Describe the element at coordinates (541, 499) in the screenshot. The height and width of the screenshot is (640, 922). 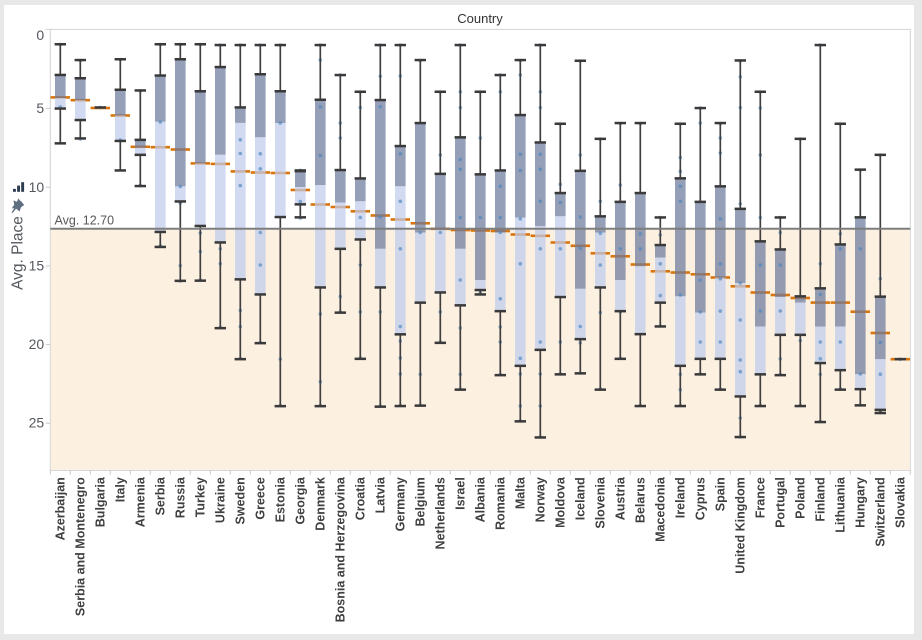
I see `svg-text: Norway` at that location.